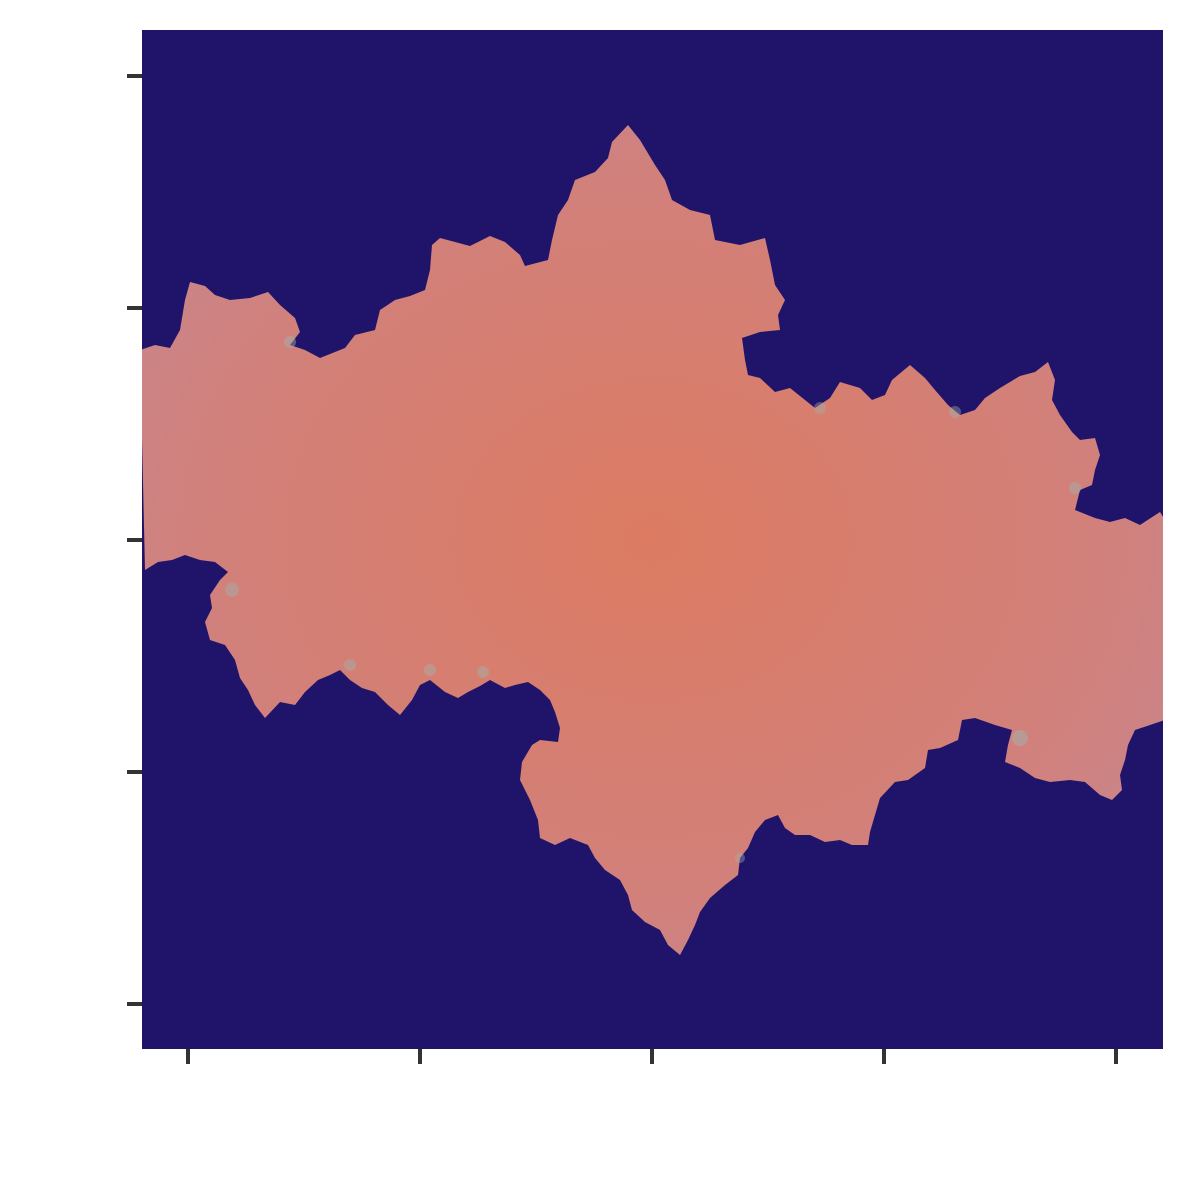 Image resolution: width=1200 pixels, height=1200 pixels. I want to click on y-axis, so click(134, 540).